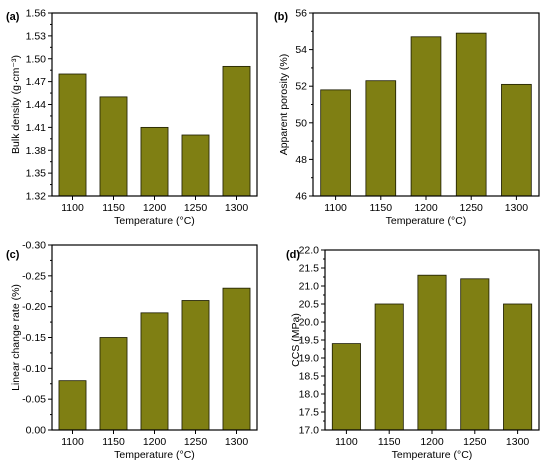 The height and width of the screenshot is (463, 550). I want to click on y-tick-label: 22.0, so click(309, 251).